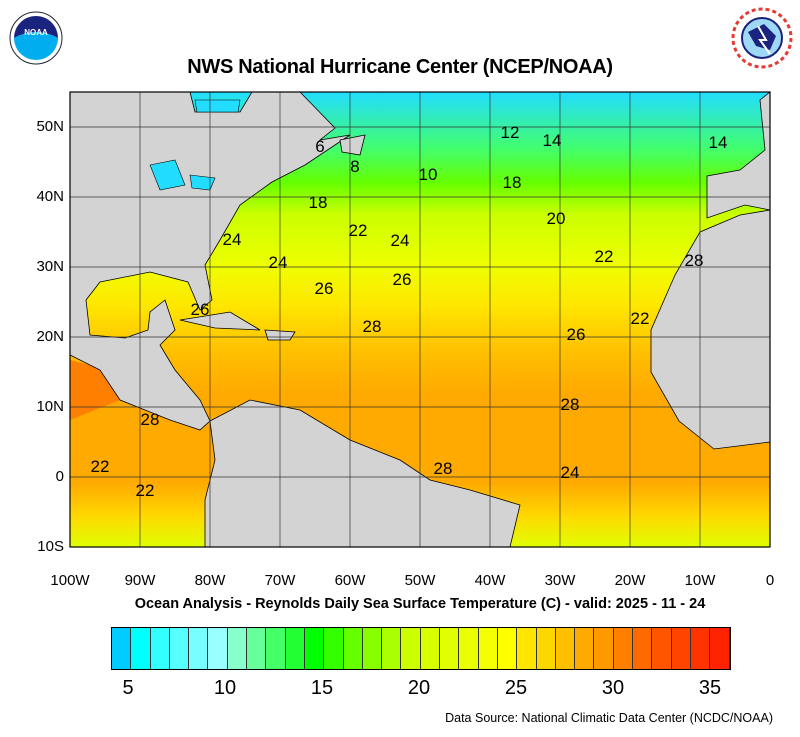 This screenshot has width=800, height=737. What do you see at coordinates (50, 336) in the screenshot?
I see `lat-tick-label: 20N` at bounding box center [50, 336].